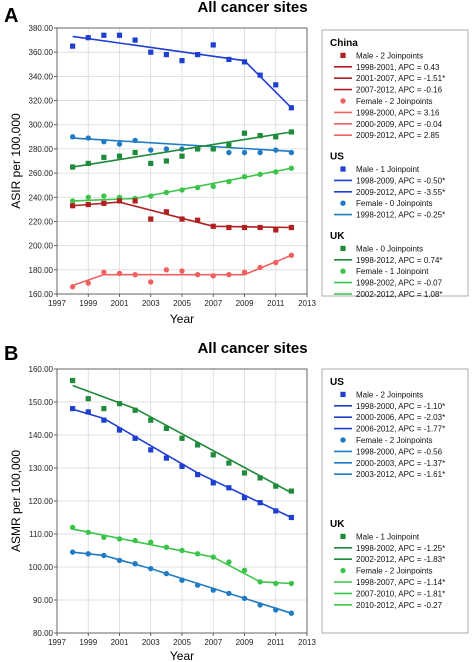 This screenshot has width=474, height=662. Describe the element at coordinates (399, 451) in the screenshot. I see `legend-label: 1998-2000, APC = -0.56` at that location.